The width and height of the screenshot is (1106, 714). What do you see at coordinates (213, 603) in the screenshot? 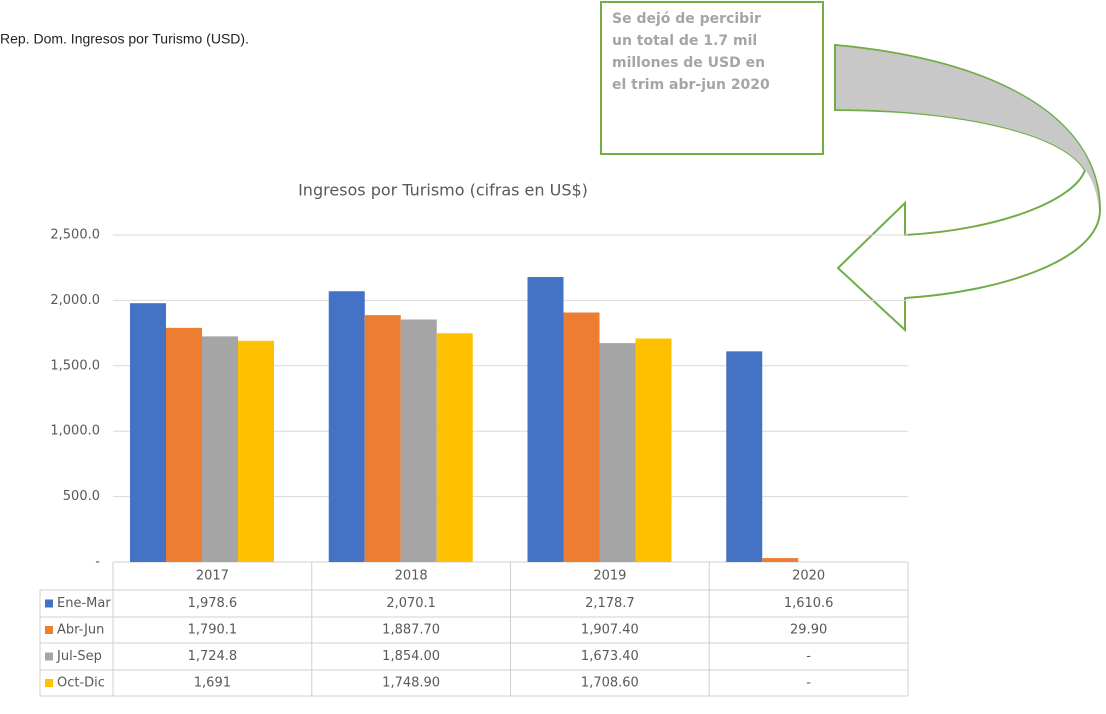
I see `value-label: 1,978.6` at bounding box center [213, 603].